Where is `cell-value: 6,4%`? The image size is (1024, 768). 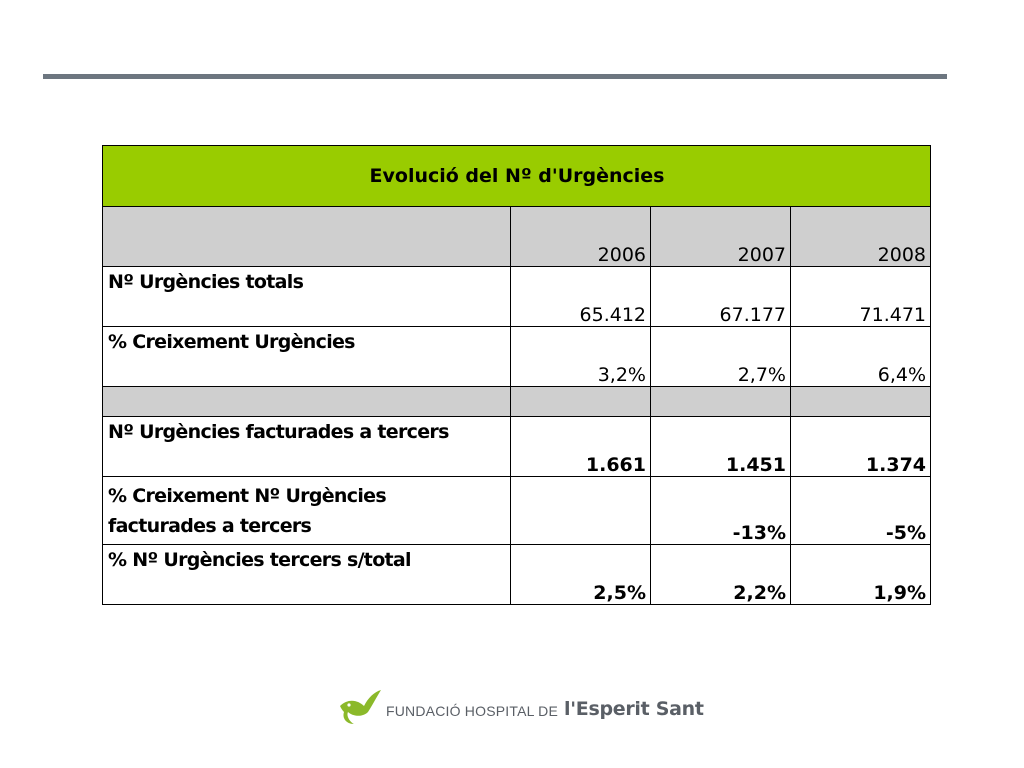 cell-value: 6,4% is located at coordinates (860, 356).